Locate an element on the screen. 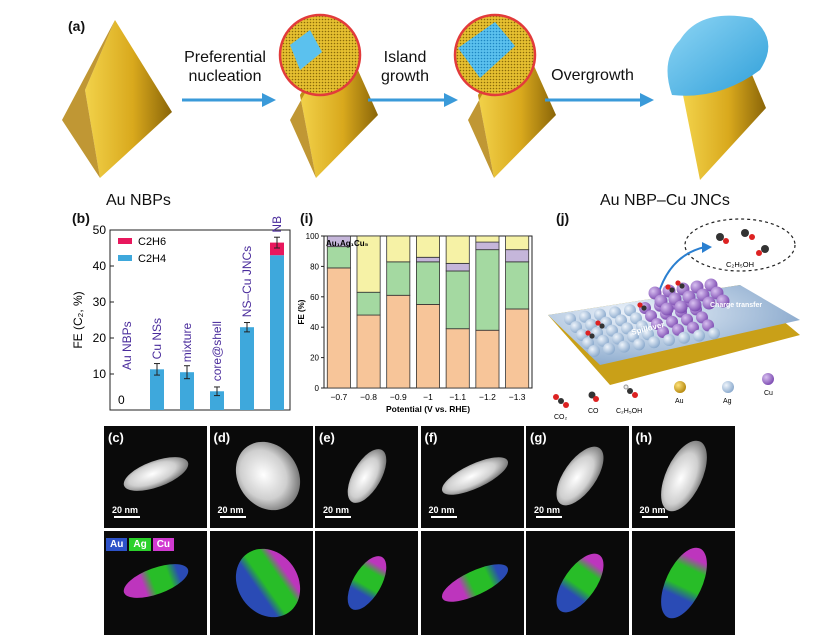 The width and height of the screenshot is (813, 641). element-chip: Ag is located at coordinates (140, 544).